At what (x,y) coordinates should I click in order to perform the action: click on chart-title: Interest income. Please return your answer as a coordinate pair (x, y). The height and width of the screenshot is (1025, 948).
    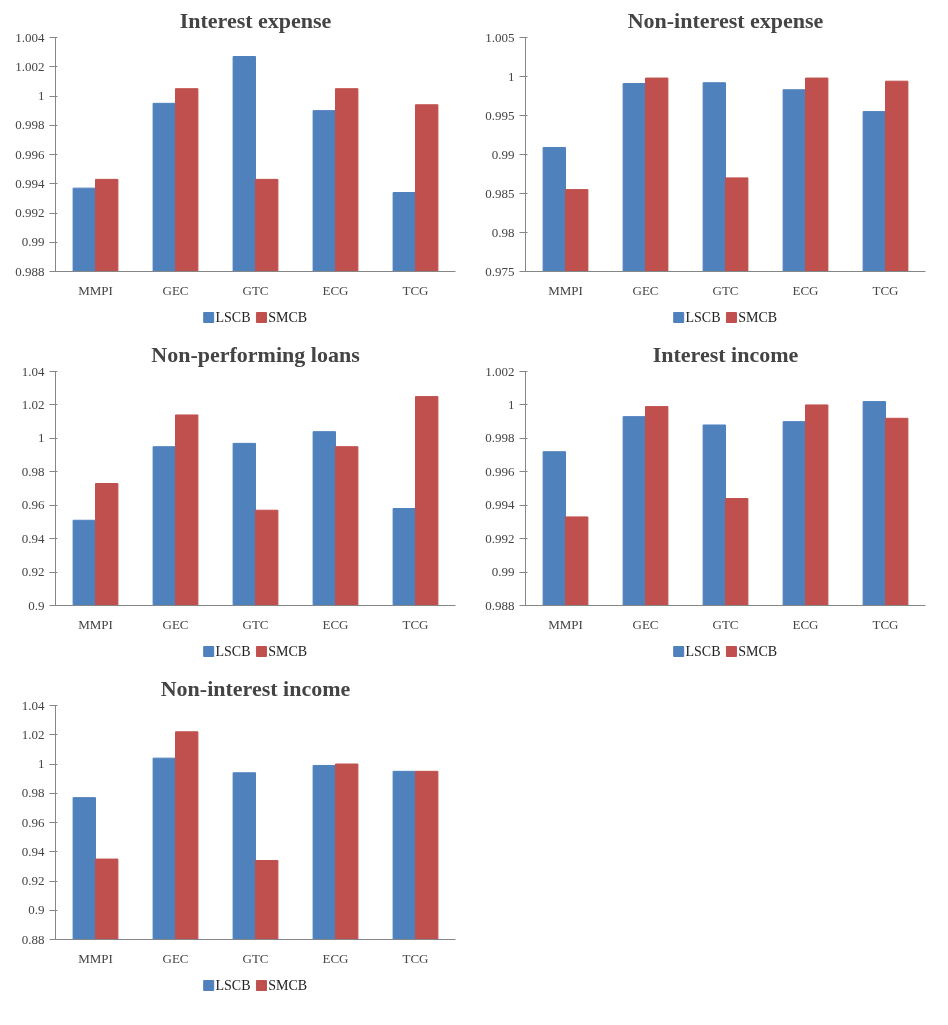
    Looking at the image, I should click on (725, 354).